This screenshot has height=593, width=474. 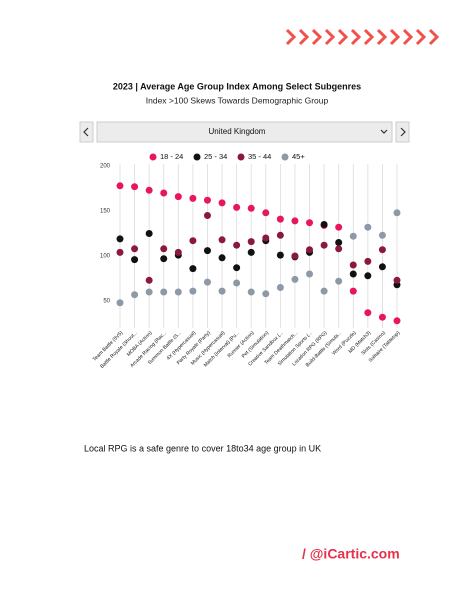 What do you see at coordinates (105, 212) in the screenshot?
I see `y-tick-label: 150` at bounding box center [105, 212].